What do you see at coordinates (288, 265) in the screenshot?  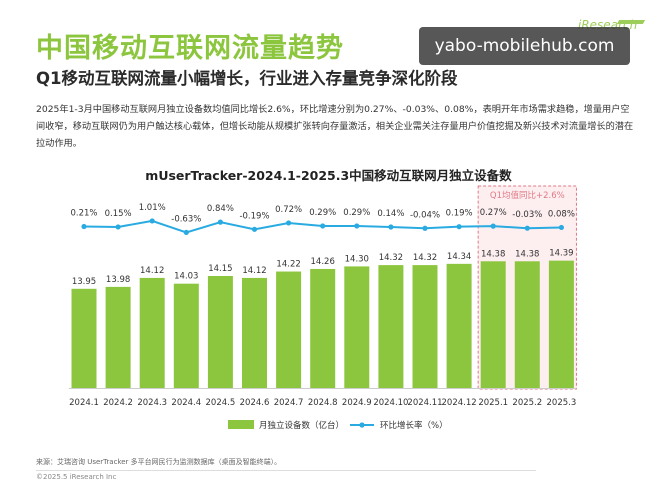 I see `bar-value-label: 14.22` at bounding box center [288, 265].